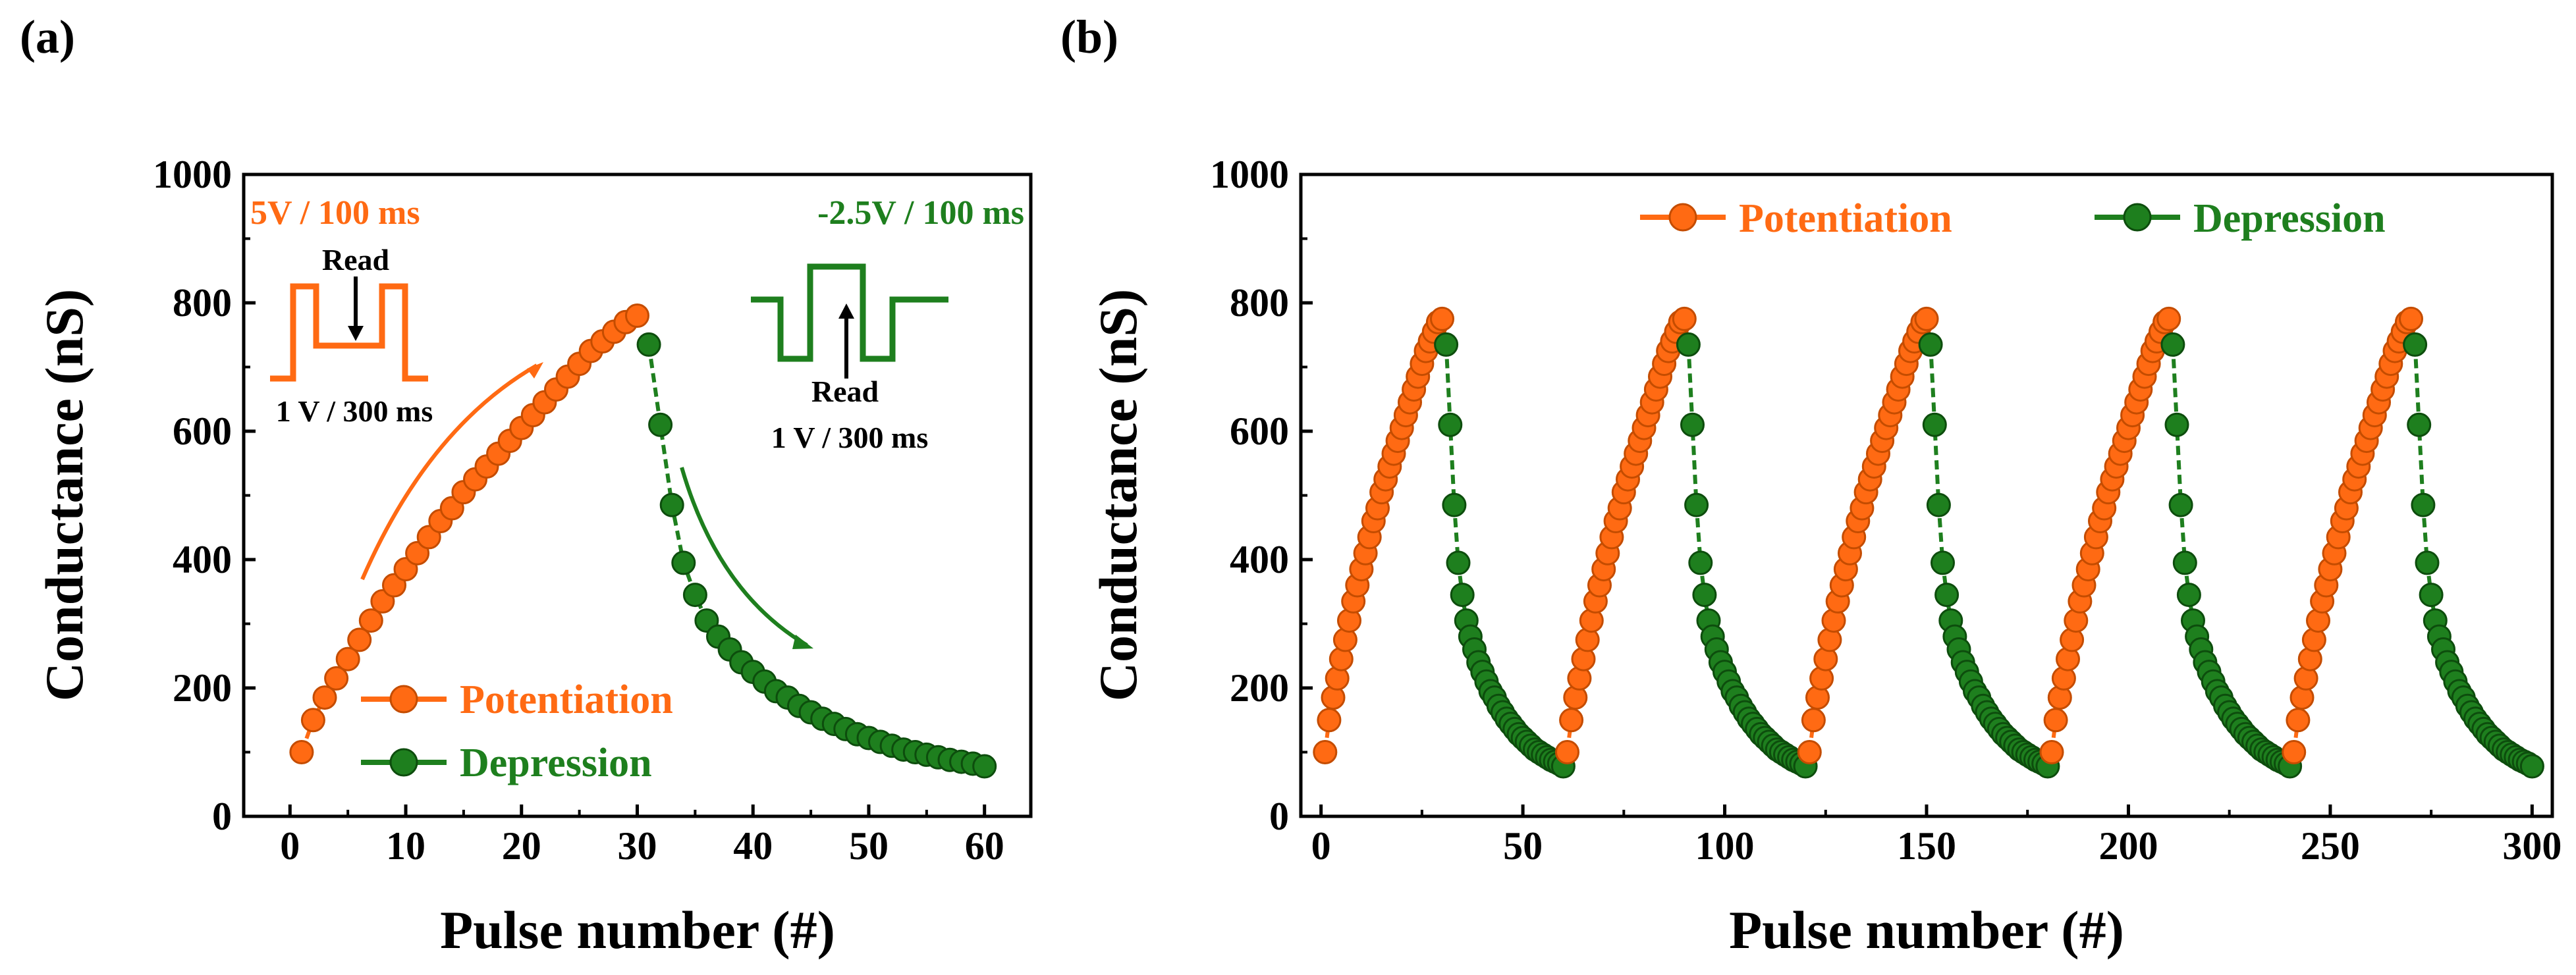 The image size is (2576, 975). I want to click on y-tick-label-a: 1000, so click(192, 174).